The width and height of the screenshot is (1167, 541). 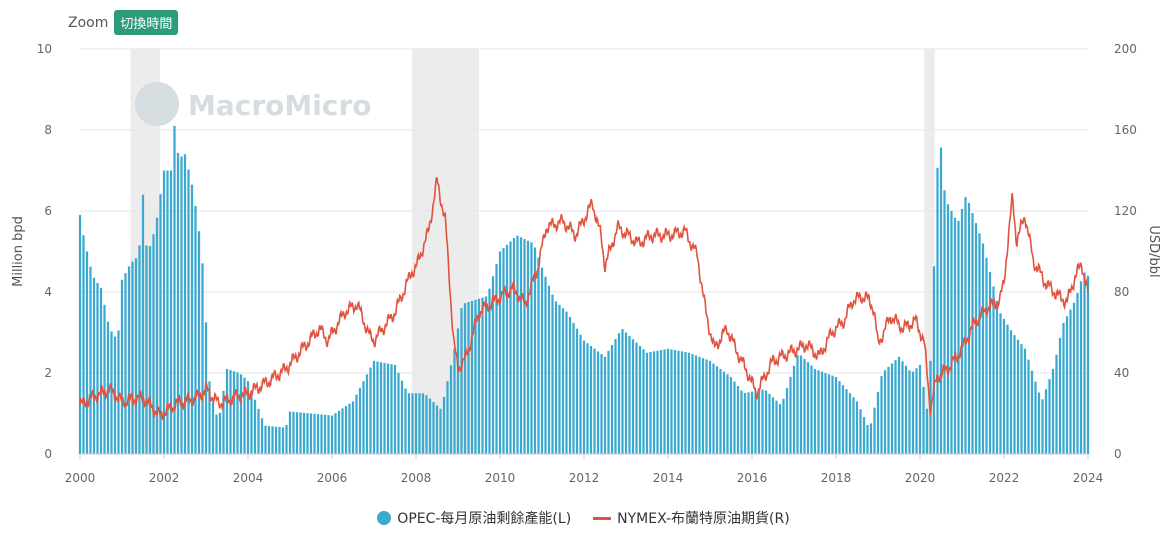 What do you see at coordinates (146, 22) in the screenshot?
I see `switch-time-button: 切換時間` at bounding box center [146, 22].